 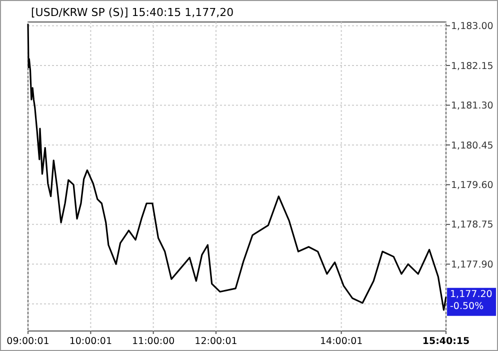 I want to click on x-tick-label: 10:00:01, so click(x=90, y=341).